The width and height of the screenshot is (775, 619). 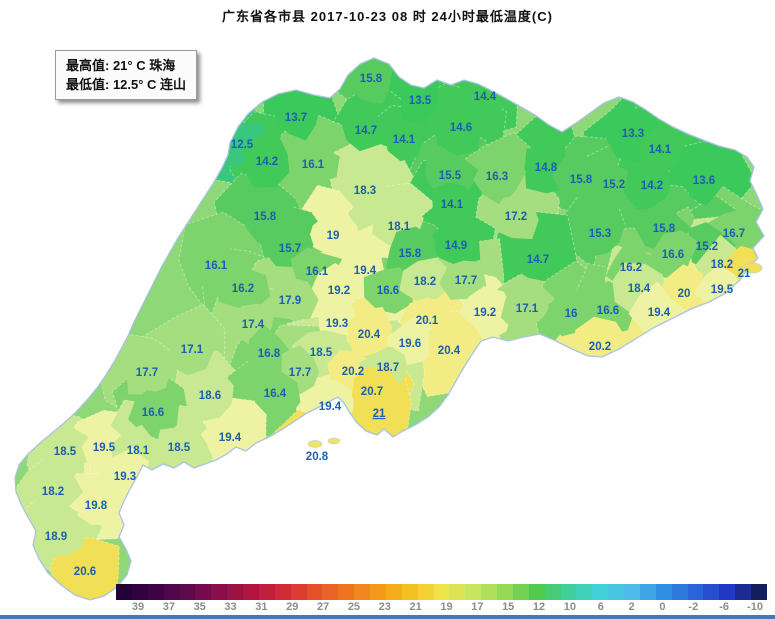 What do you see at coordinates (684, 294) in the screenshot?
I see `temp-label: 20` at bounding box center [684, 294].